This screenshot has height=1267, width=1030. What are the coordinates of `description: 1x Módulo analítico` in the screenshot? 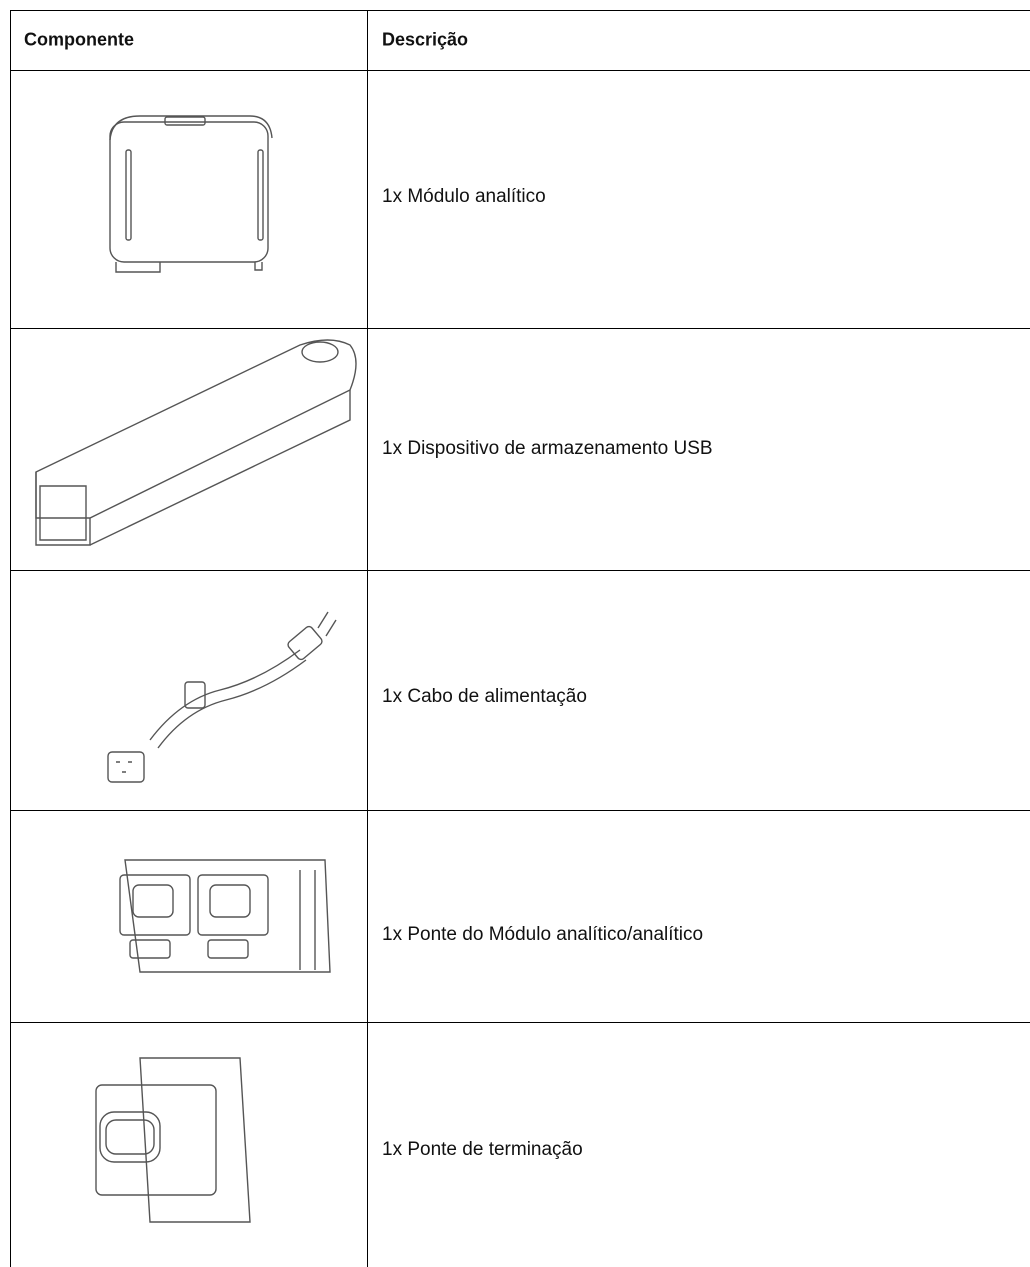 It's located at (464, 196).